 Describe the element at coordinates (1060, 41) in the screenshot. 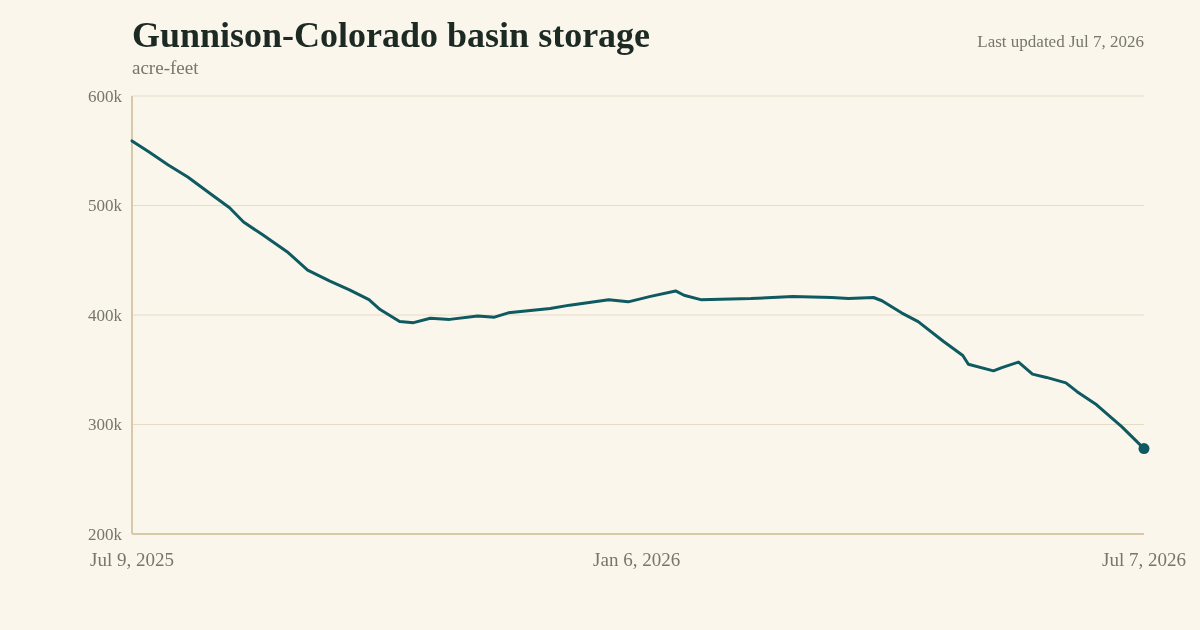

I see `text: Last updated Jul 7, 2026` at that location.